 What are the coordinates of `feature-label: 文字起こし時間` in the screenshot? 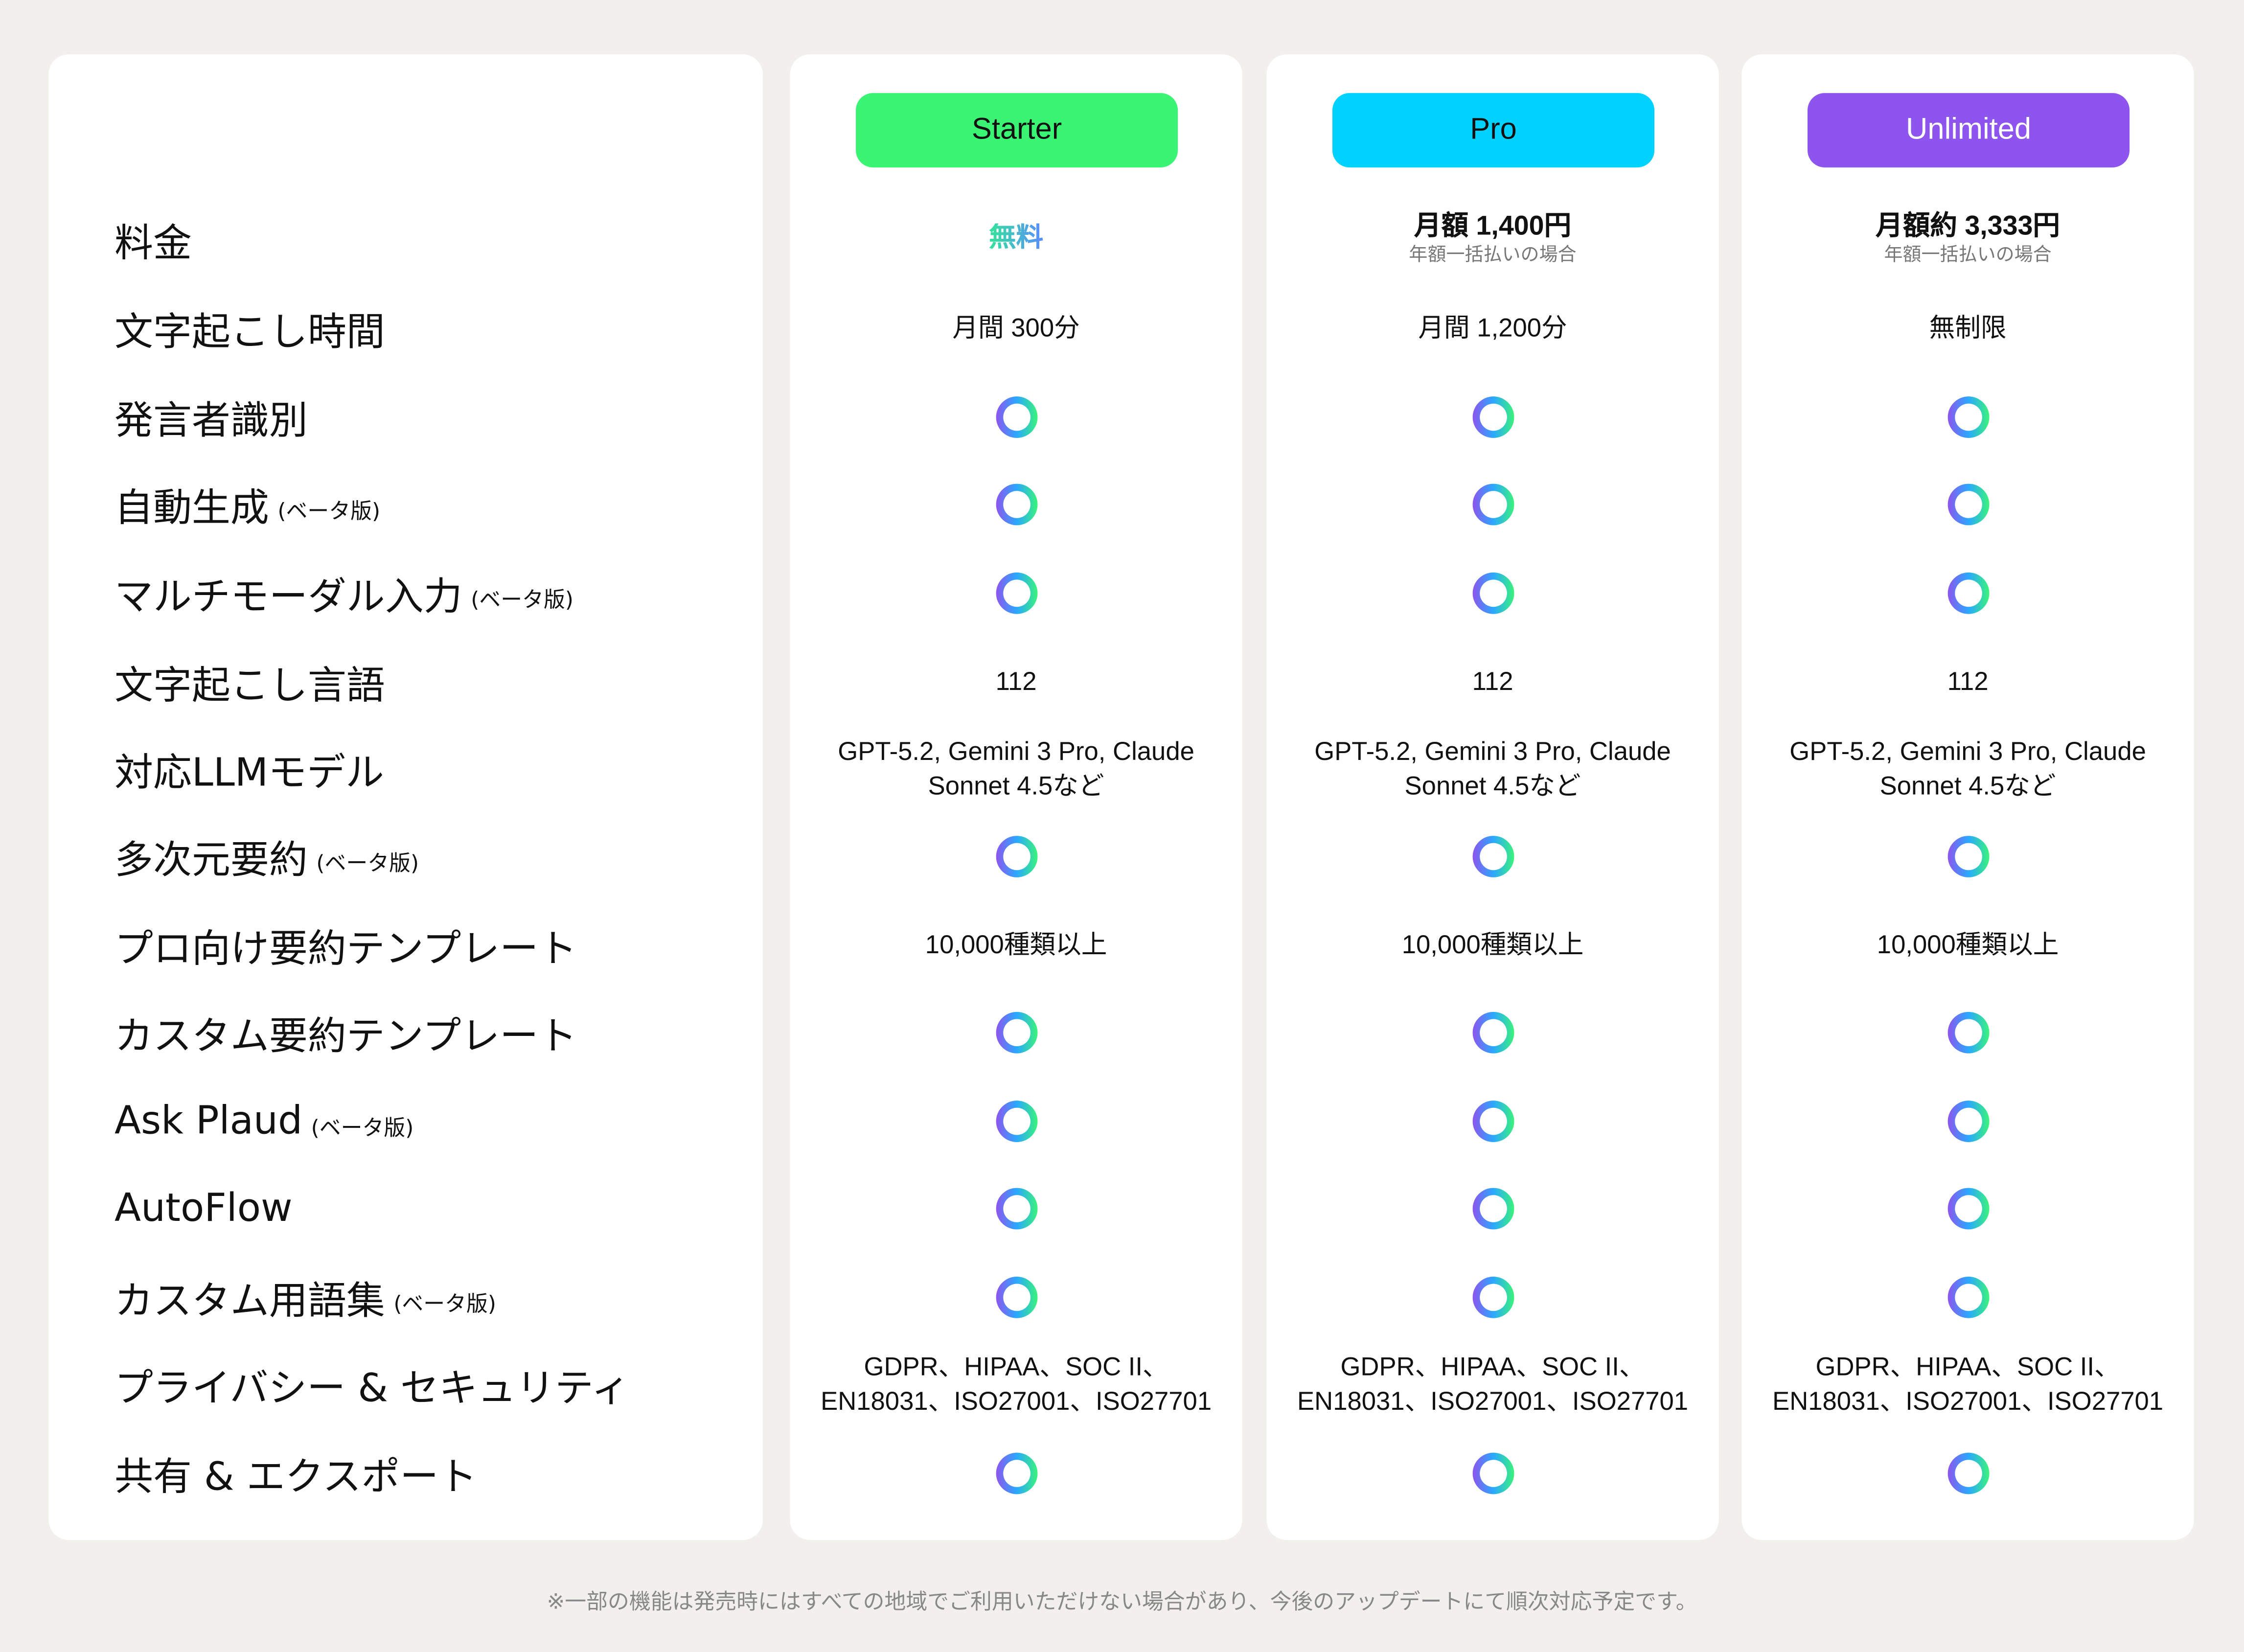 It's located at (405, 327).